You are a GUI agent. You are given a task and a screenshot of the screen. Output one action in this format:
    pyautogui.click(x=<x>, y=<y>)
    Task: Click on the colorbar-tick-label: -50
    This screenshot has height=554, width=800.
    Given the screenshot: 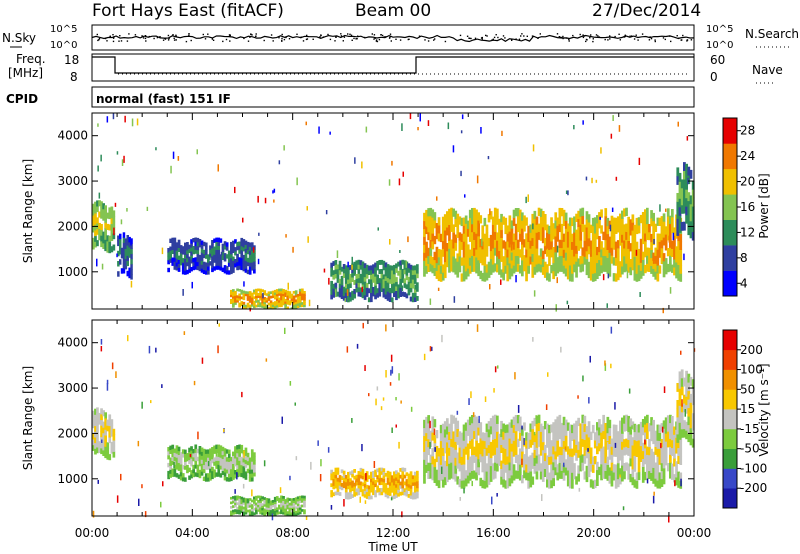 What is the action you would take?
    pyautogui.click(x=750, y=449)
    